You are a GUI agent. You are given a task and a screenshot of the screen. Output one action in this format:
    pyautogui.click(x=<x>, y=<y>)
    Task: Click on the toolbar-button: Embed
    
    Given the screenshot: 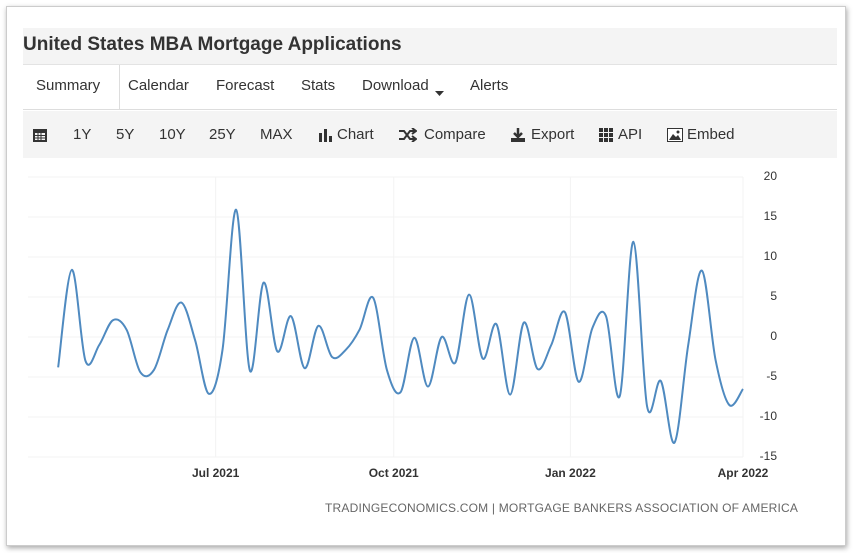 What is the action you would take?
    pyautogui.click(x=711, y=134)
    